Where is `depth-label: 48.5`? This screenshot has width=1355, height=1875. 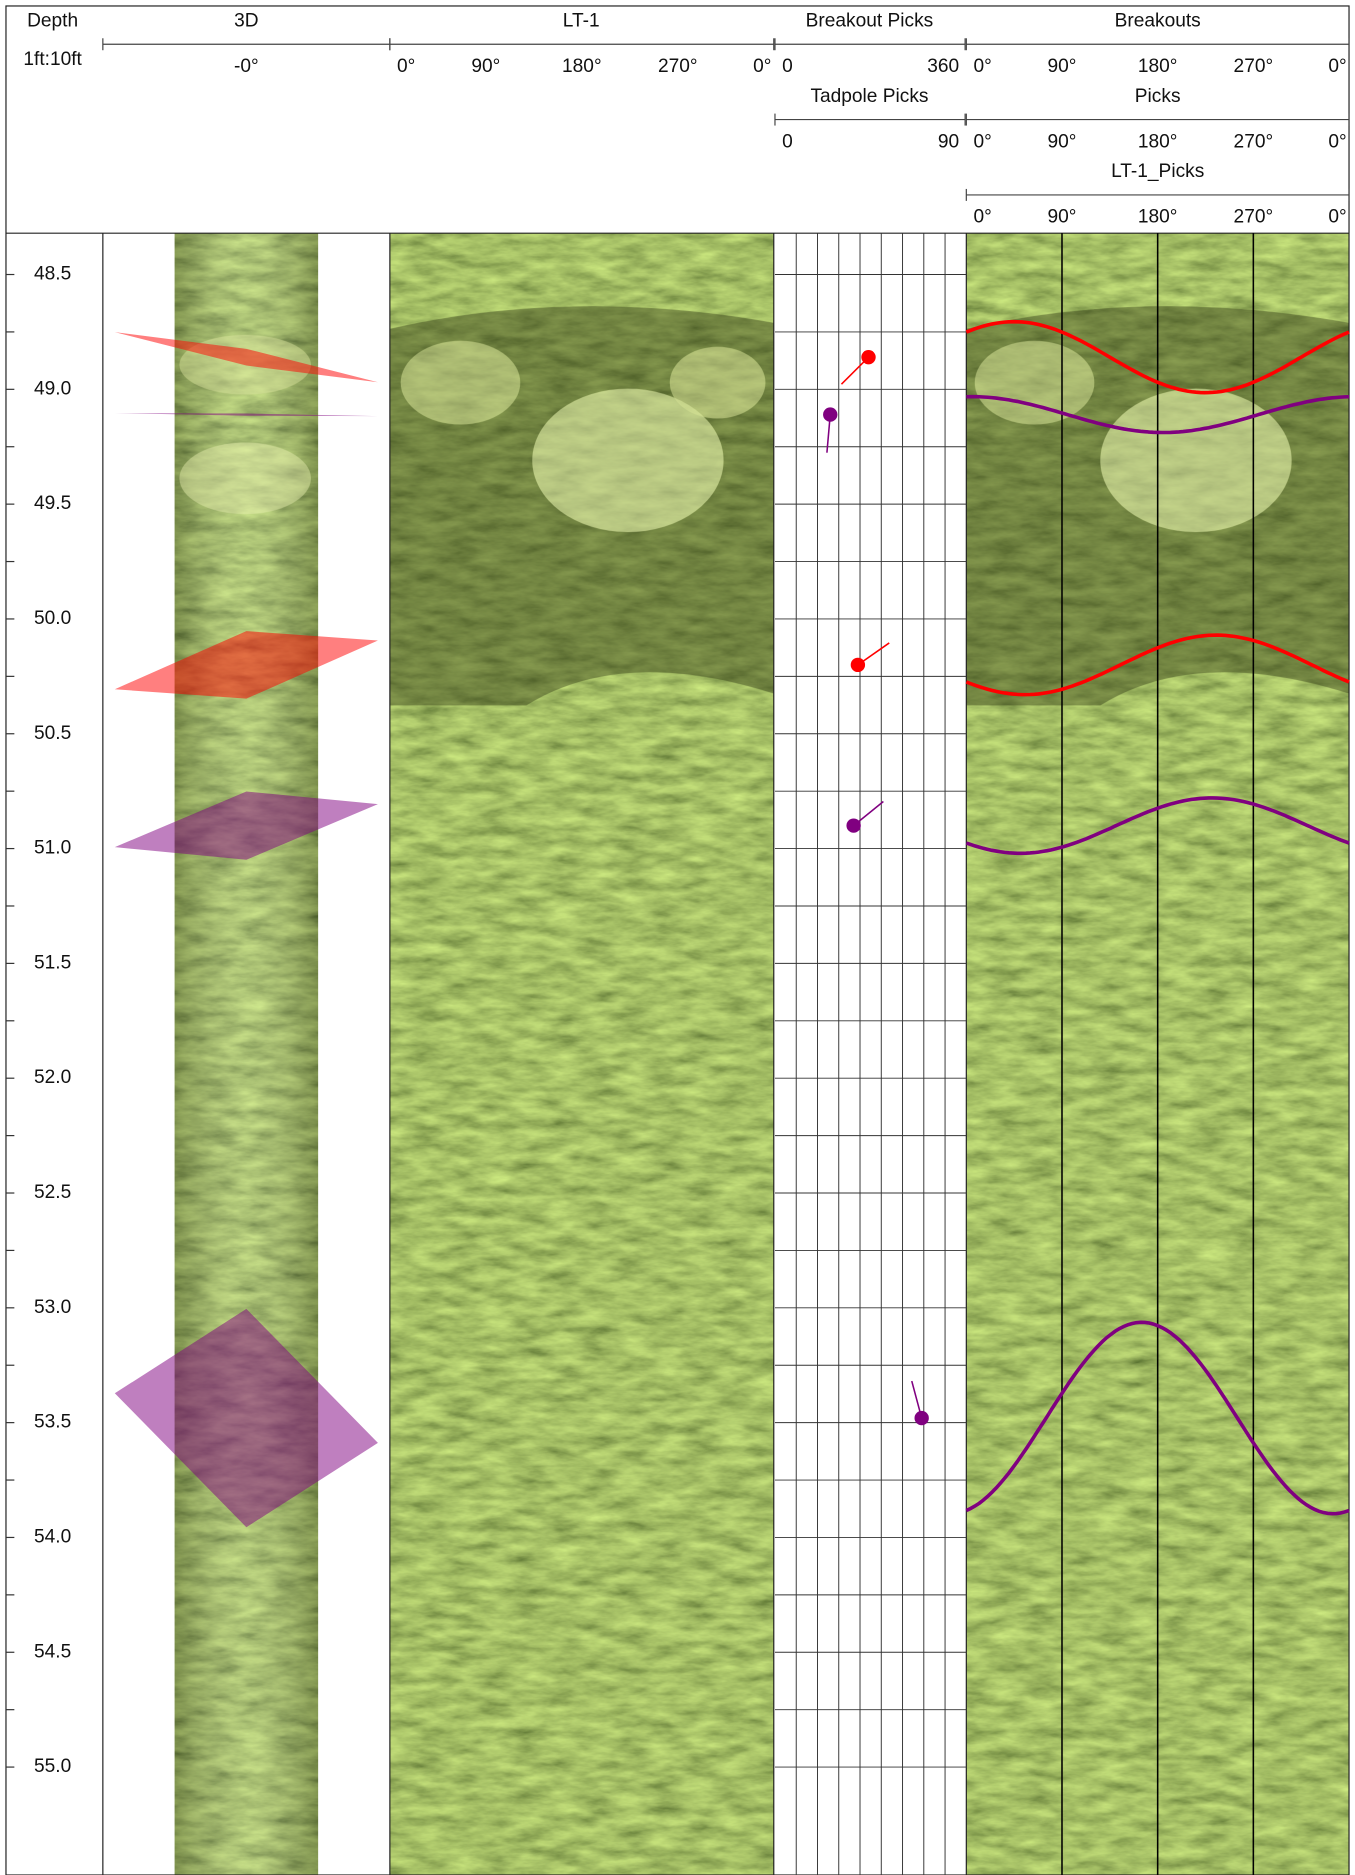 depth-label: 48.5 is located at coordinates (52, 274).